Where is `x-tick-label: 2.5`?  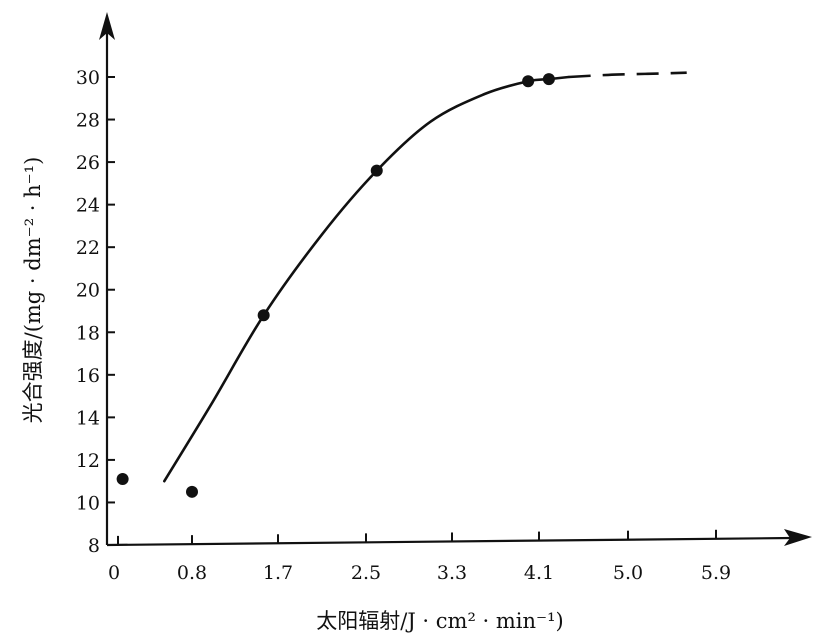 x-tick-label: 2.5 is located at coordinates (366, 573).